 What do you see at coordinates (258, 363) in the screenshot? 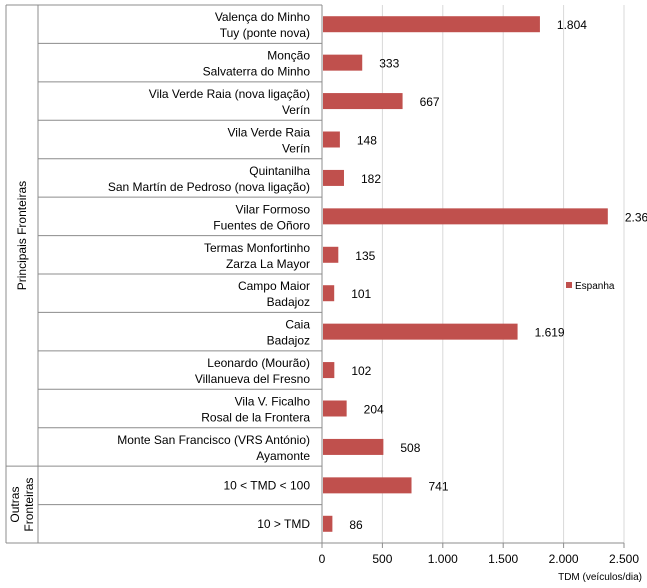
I see `category-label-line: Leonardo (Mourão)` at bounding box center [258, 363].